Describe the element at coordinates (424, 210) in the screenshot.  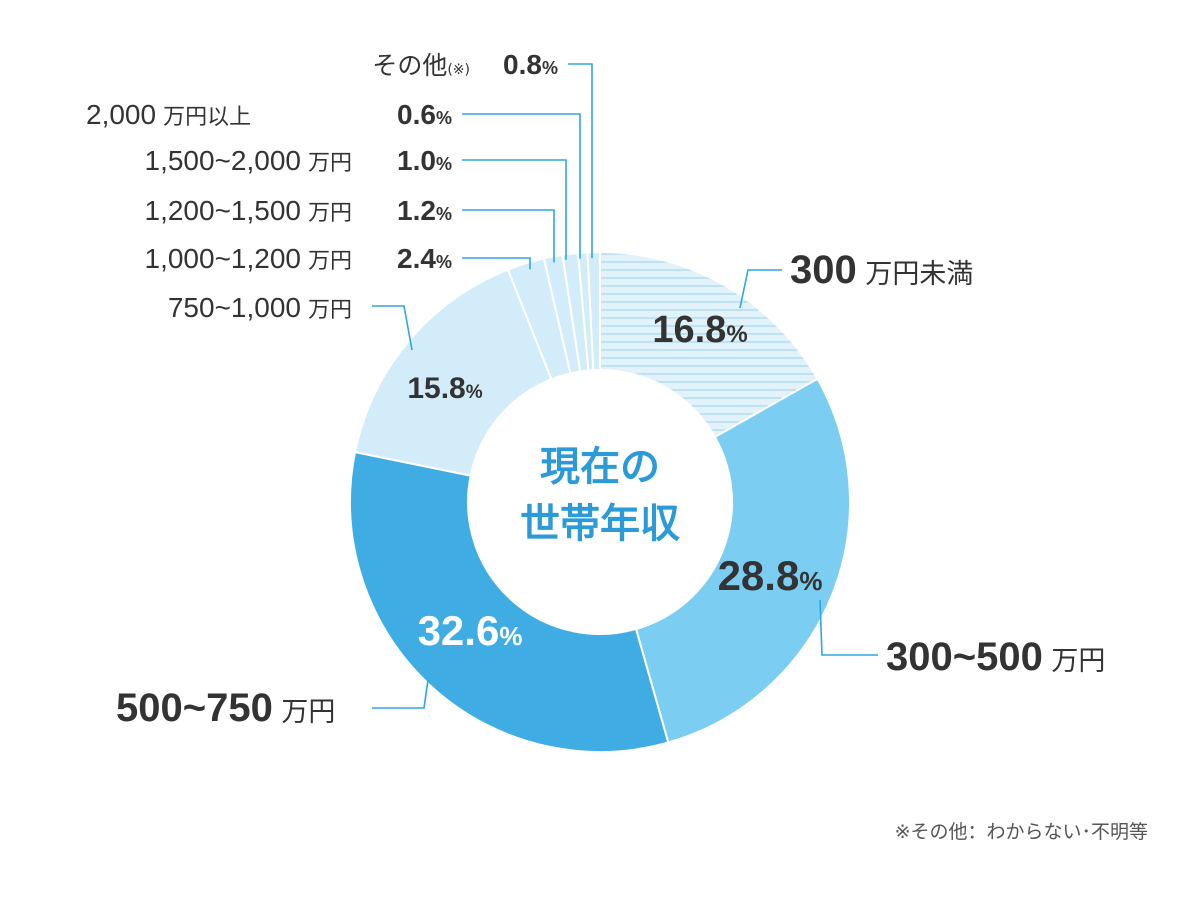
I see `value-label-5: 1.2%` at that location.